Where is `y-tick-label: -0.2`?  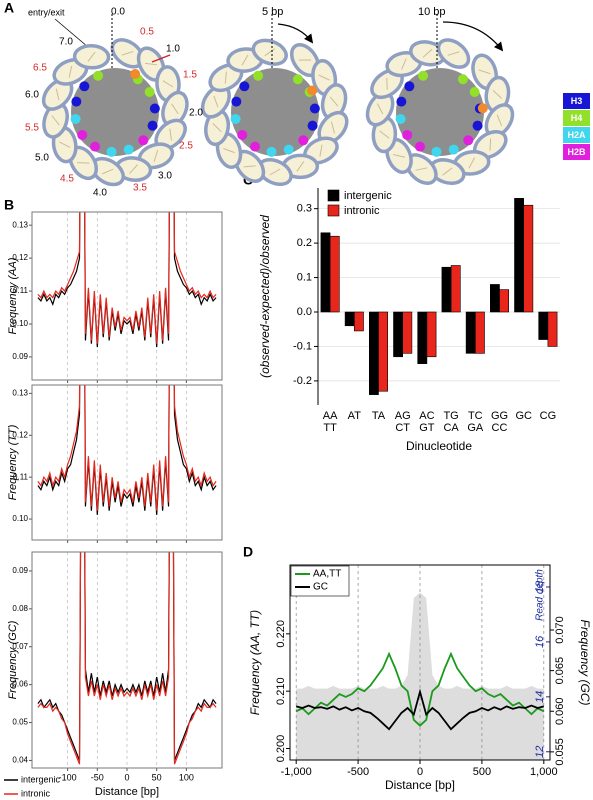 y-tick-label: -0.2 is located at coordinates (302, 381).